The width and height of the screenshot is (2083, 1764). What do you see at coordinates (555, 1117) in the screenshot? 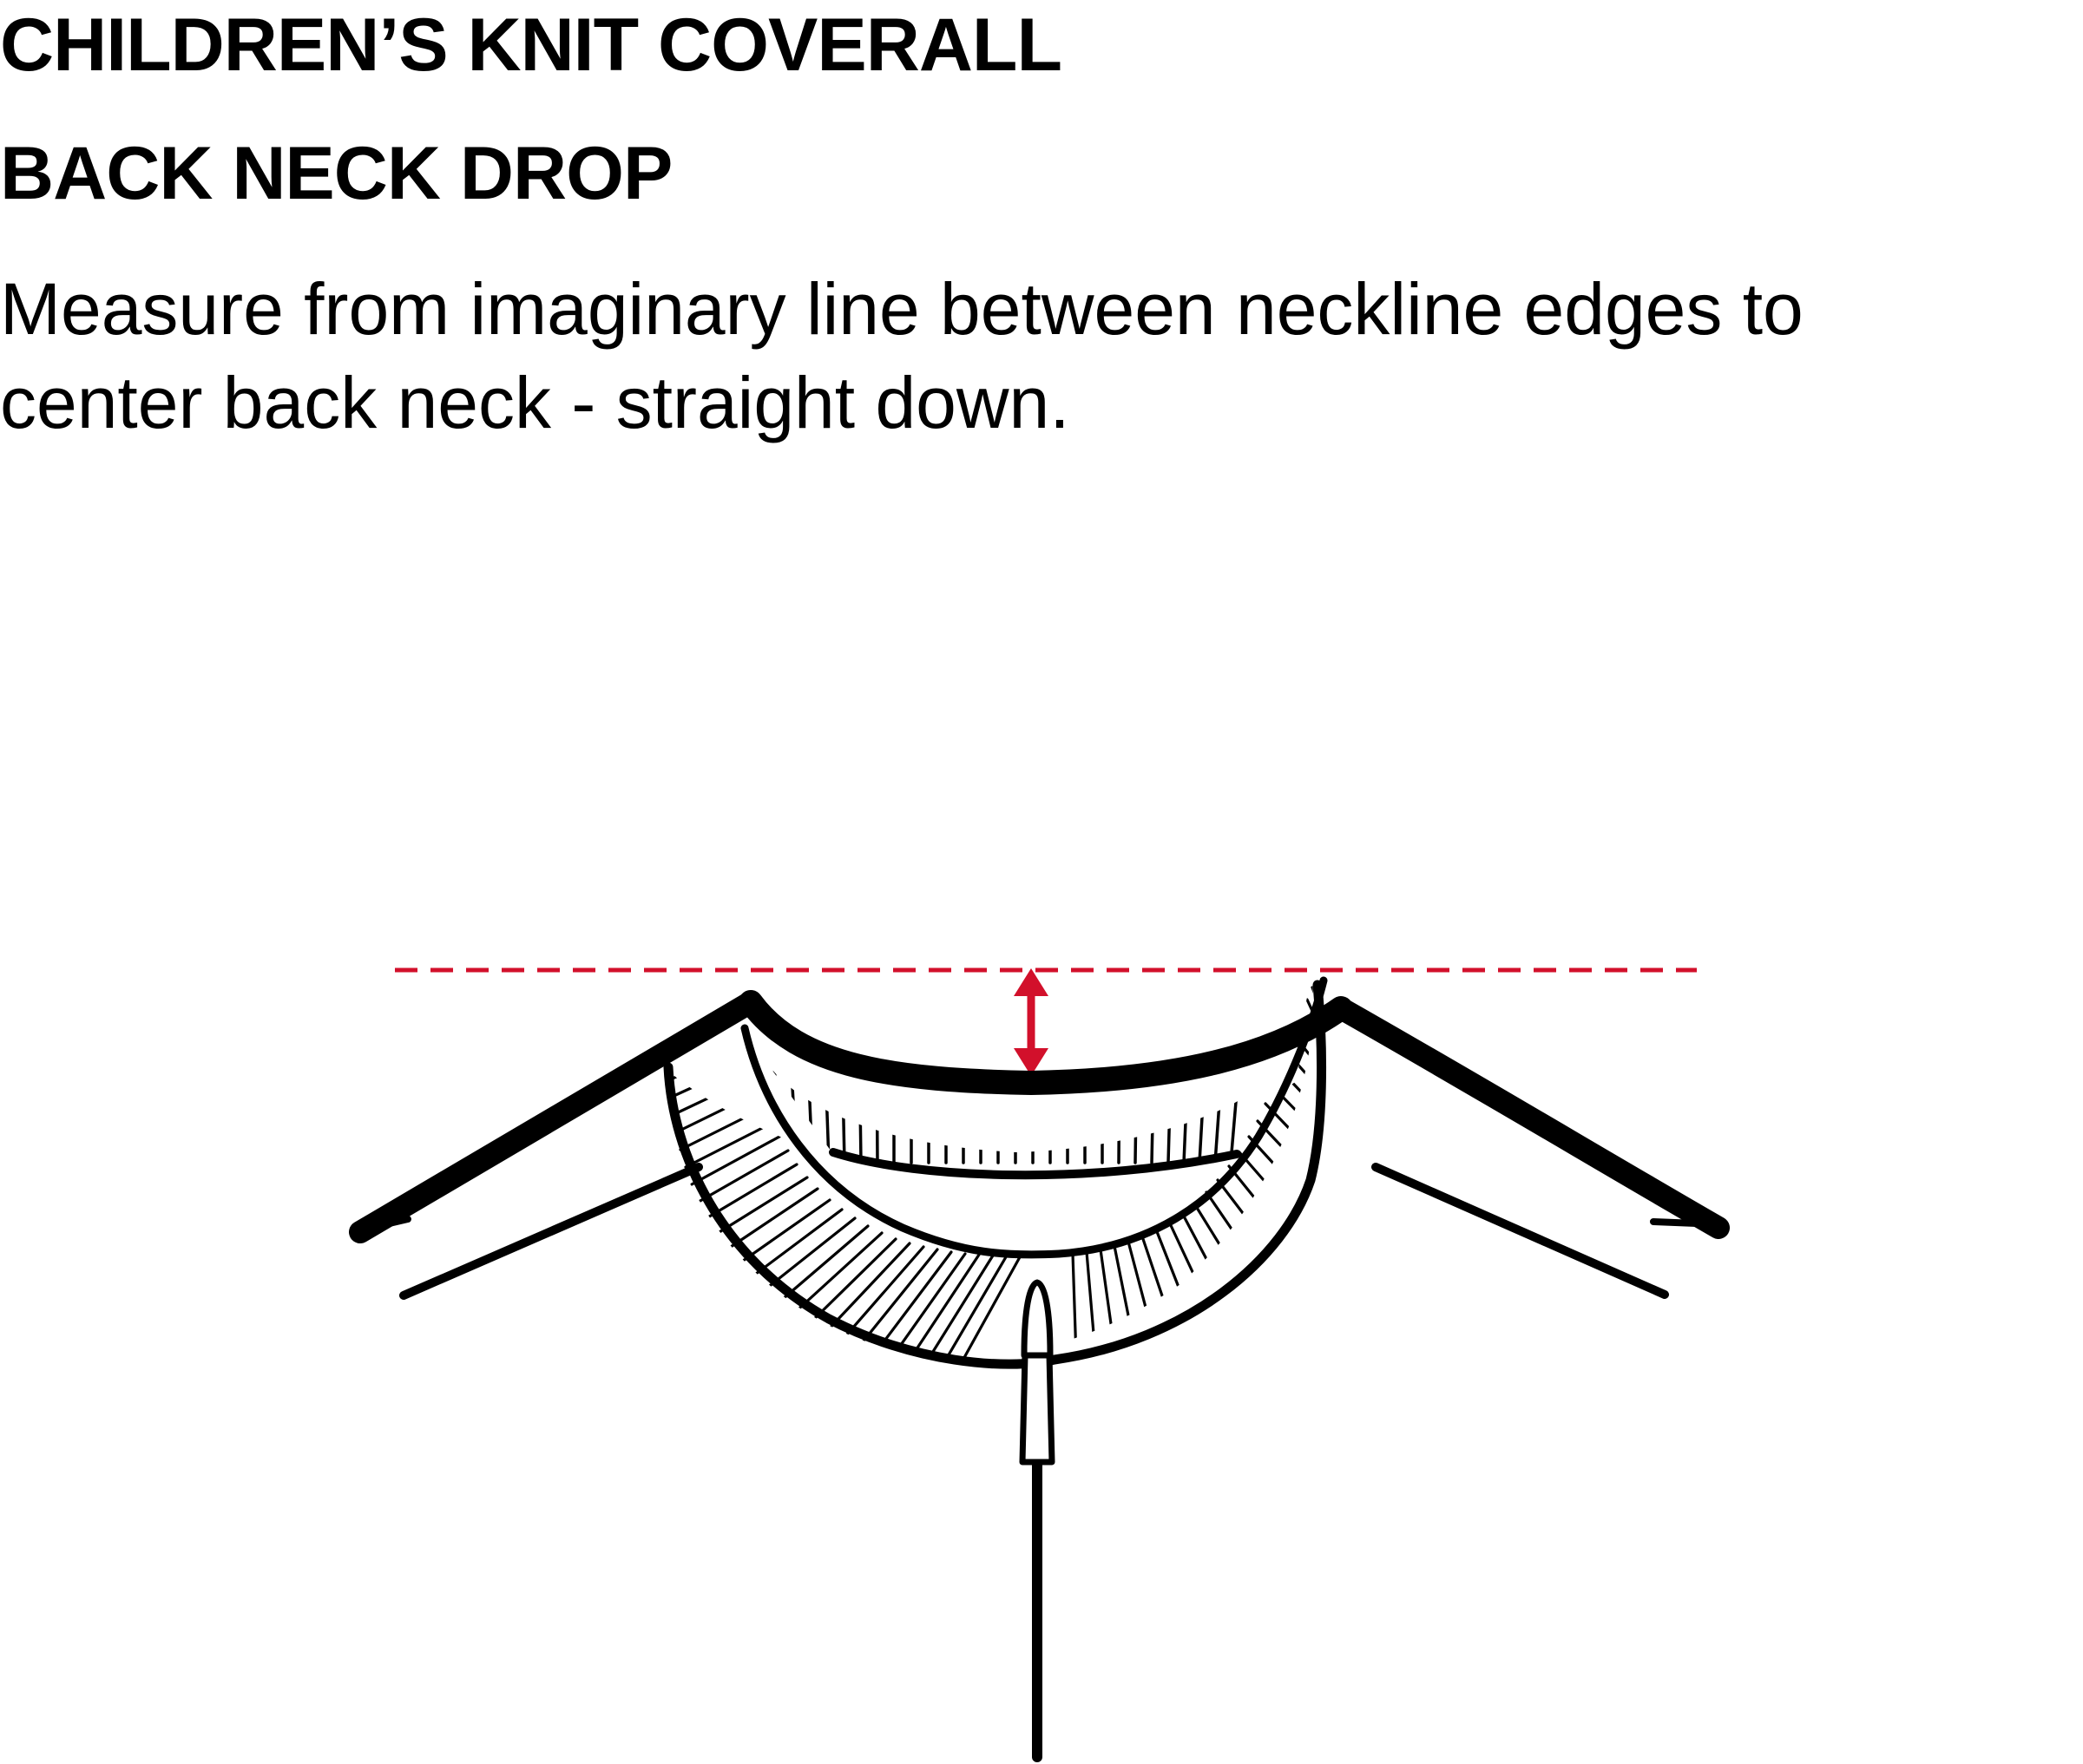
I see `left-shoulder-seam` at bounding box center [555, 1117].